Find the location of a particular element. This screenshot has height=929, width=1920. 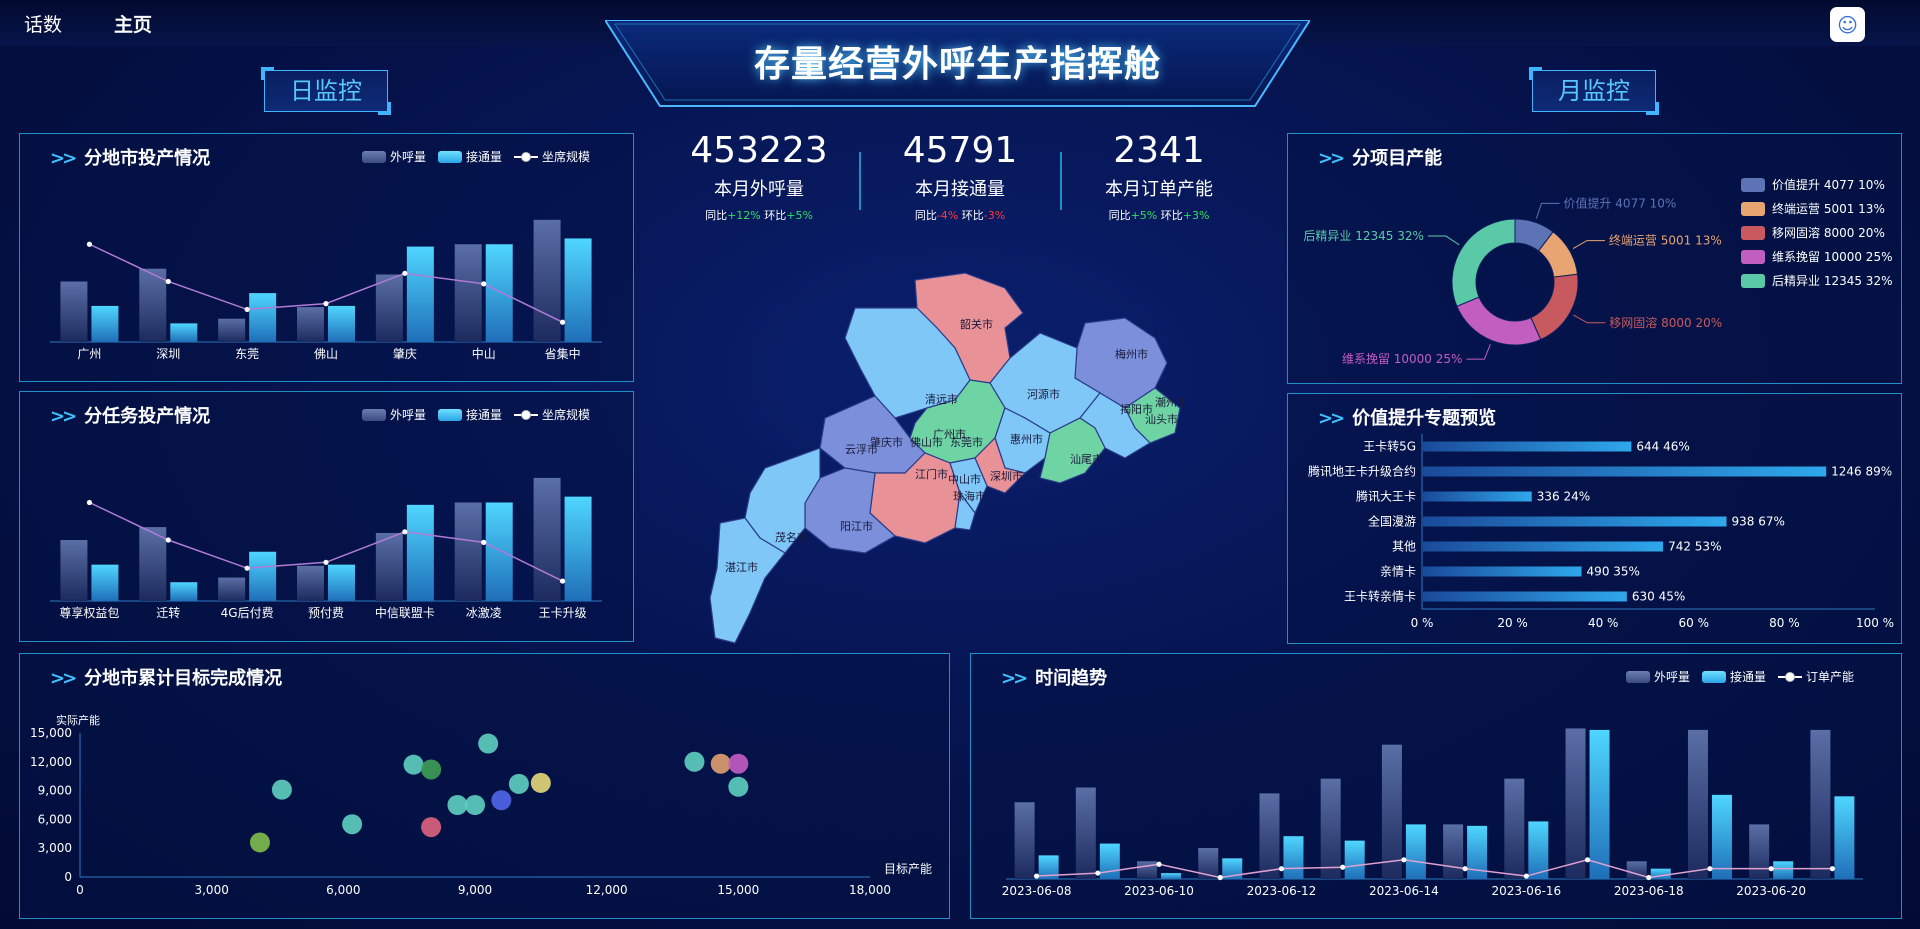

kpi-label: 本月接通量 is located at coordinates (960, 189).